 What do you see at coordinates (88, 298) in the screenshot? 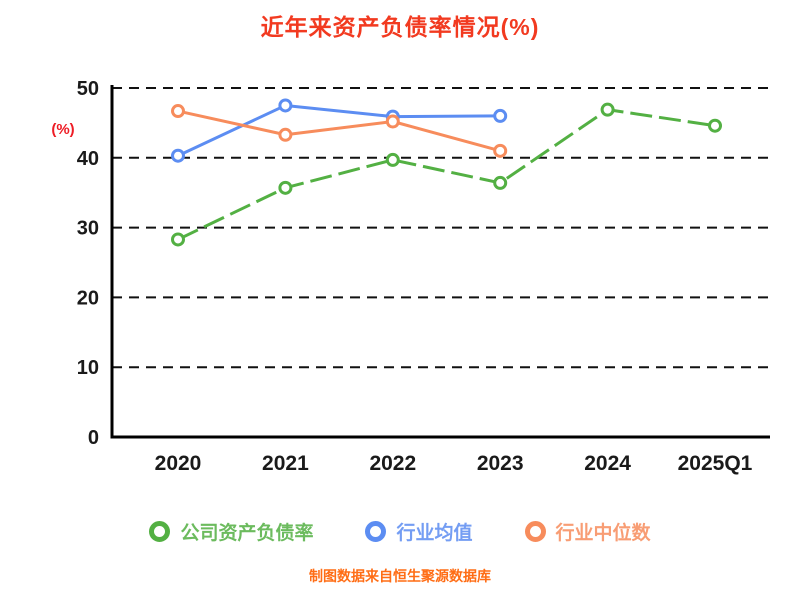
I see `y-tick-label: 20` at bounding box center [88, 298].